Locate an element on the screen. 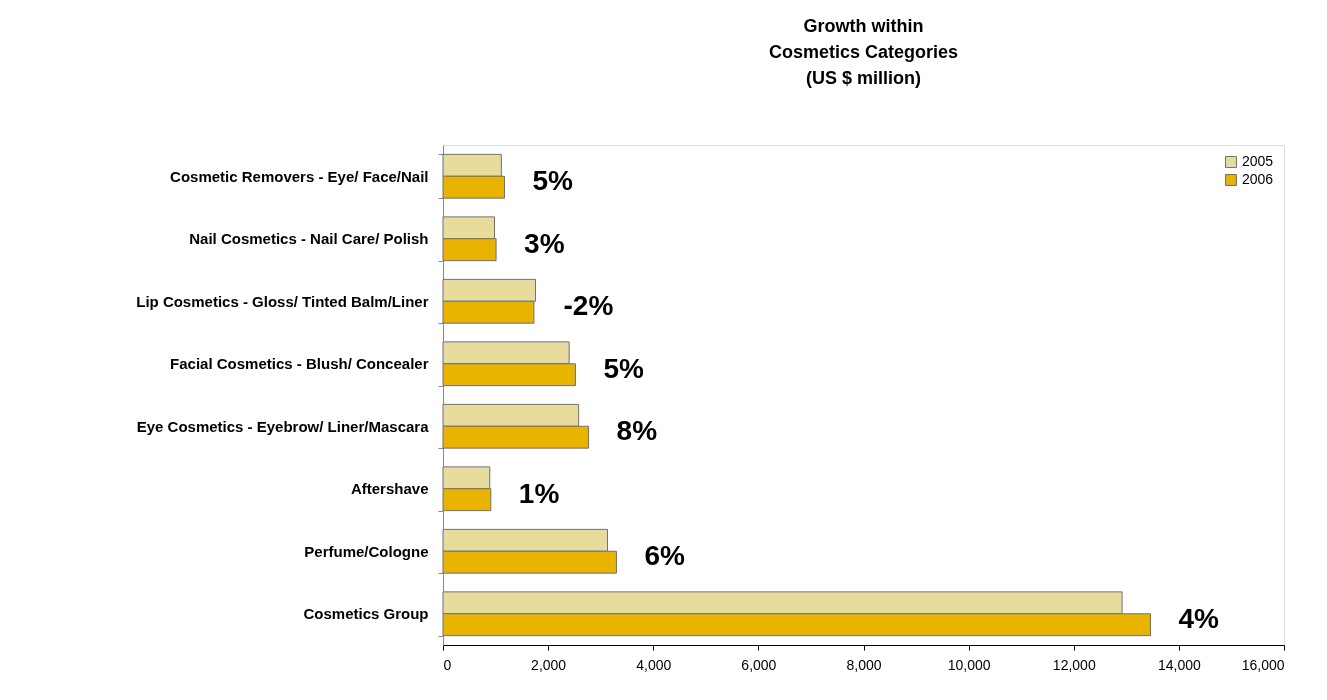 This screenshot has height=700, width=1327. annotation: 1% is located at coordinates (539, 493).